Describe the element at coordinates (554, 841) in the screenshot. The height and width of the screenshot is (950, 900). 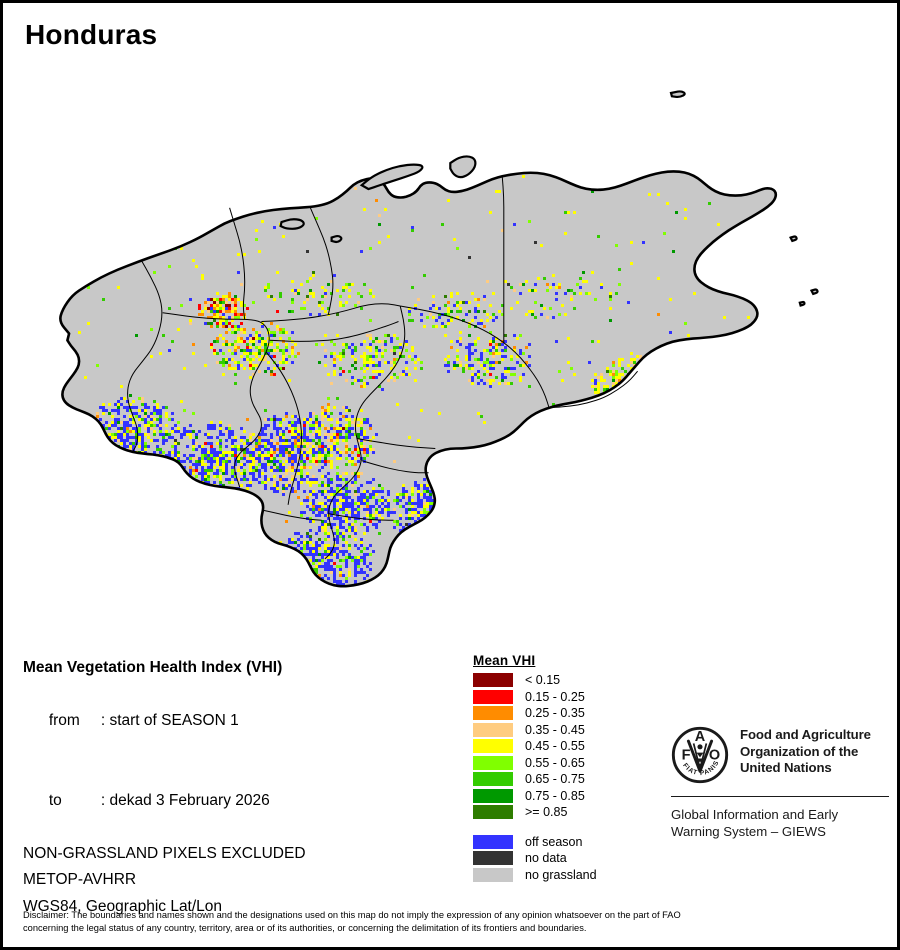
I see `legend-label-special-0: off season` at that location.